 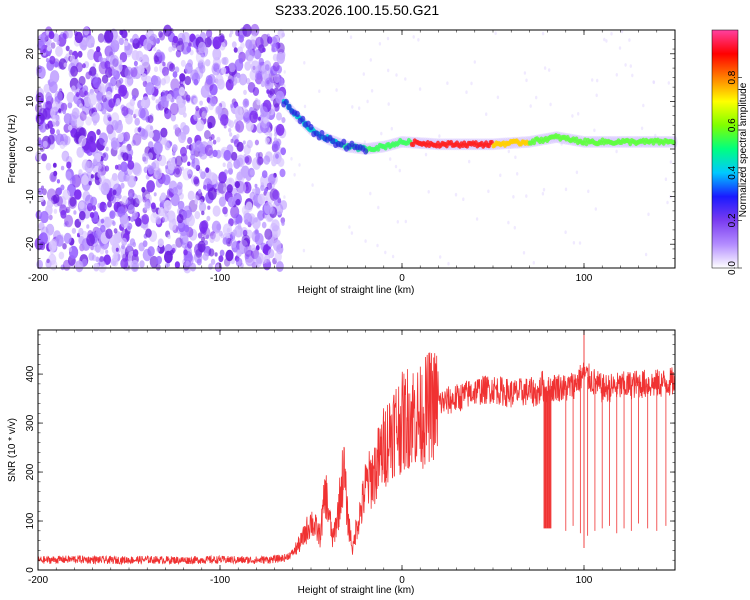 What do you see at coordinates (30, 422) in the screenshot?
I see `y-tick-label: 300` at bounding box center [30, 422].